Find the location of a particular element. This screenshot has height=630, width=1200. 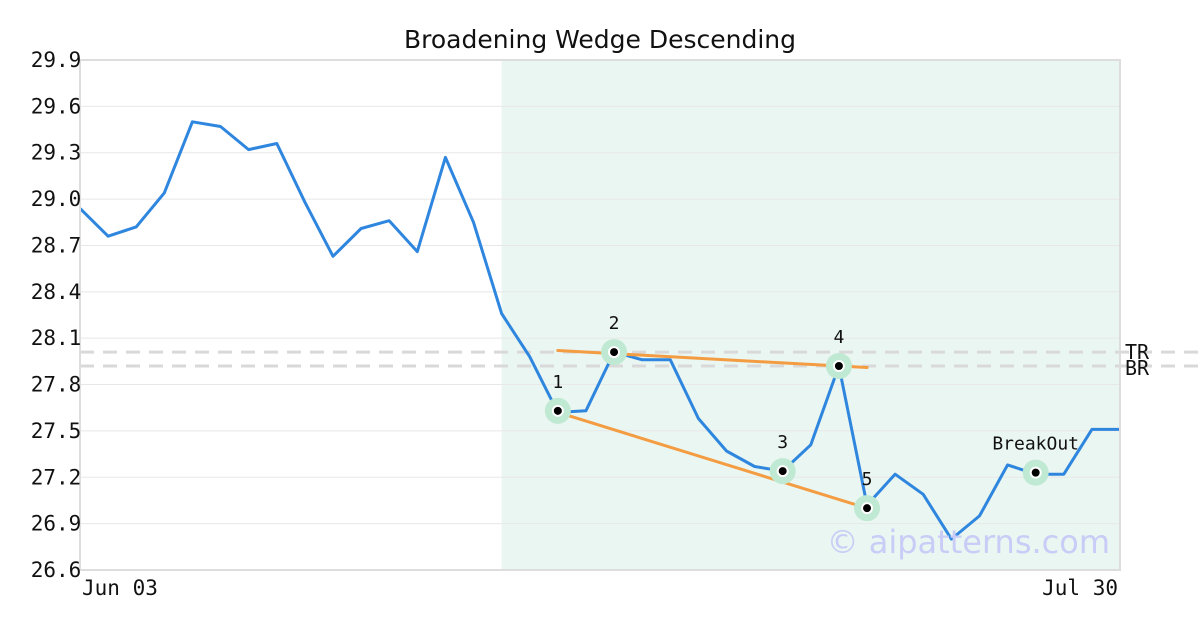

y-tick-label: 29.0 is located at coordinates (56, 199).